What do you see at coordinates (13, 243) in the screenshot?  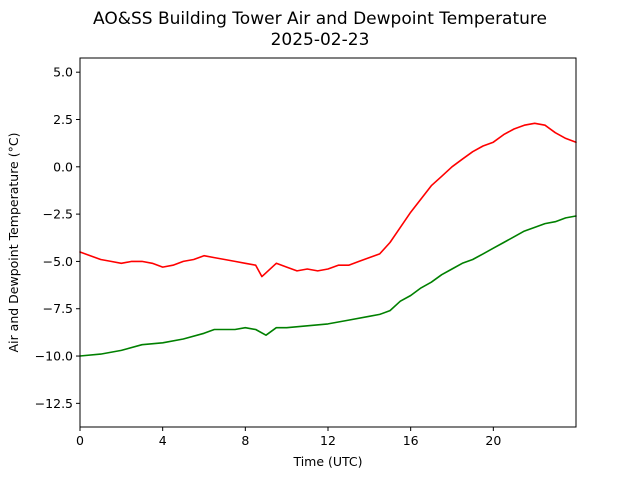 I see `y-axis-label: Air and Dewpoint Temperature (°C)` at bounding box center [13, 243].